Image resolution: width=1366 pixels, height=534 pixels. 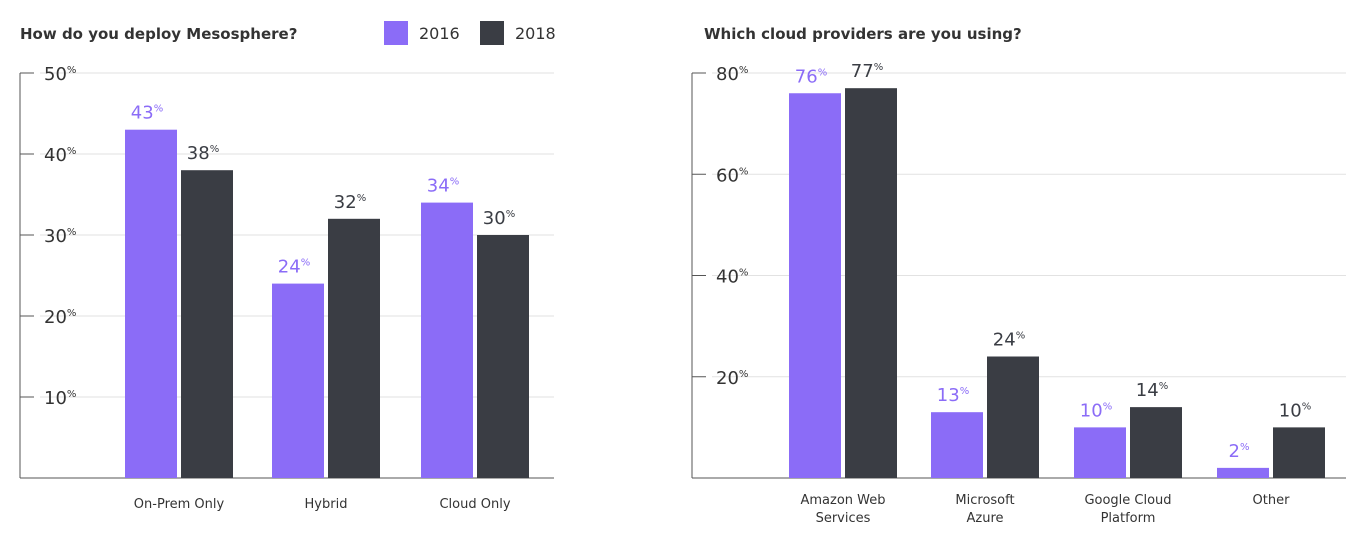 I want to click on category-label: Google Cloud Platform, so click(x=1127, y=509).